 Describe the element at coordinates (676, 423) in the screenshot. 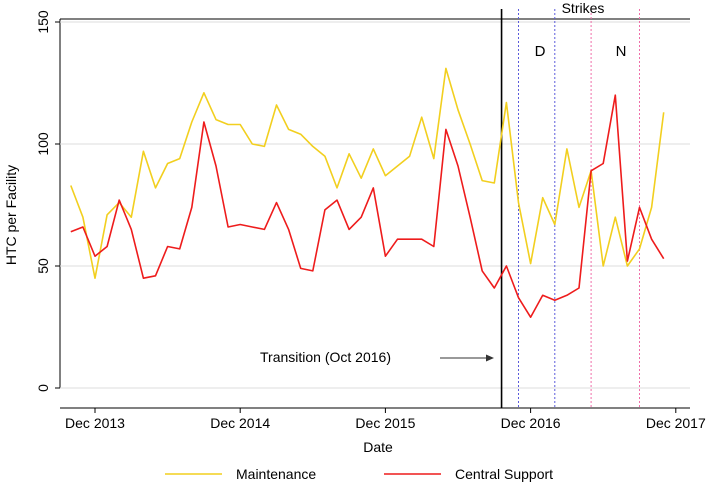

I see `x-tick-label: Dec 2017` at that location.